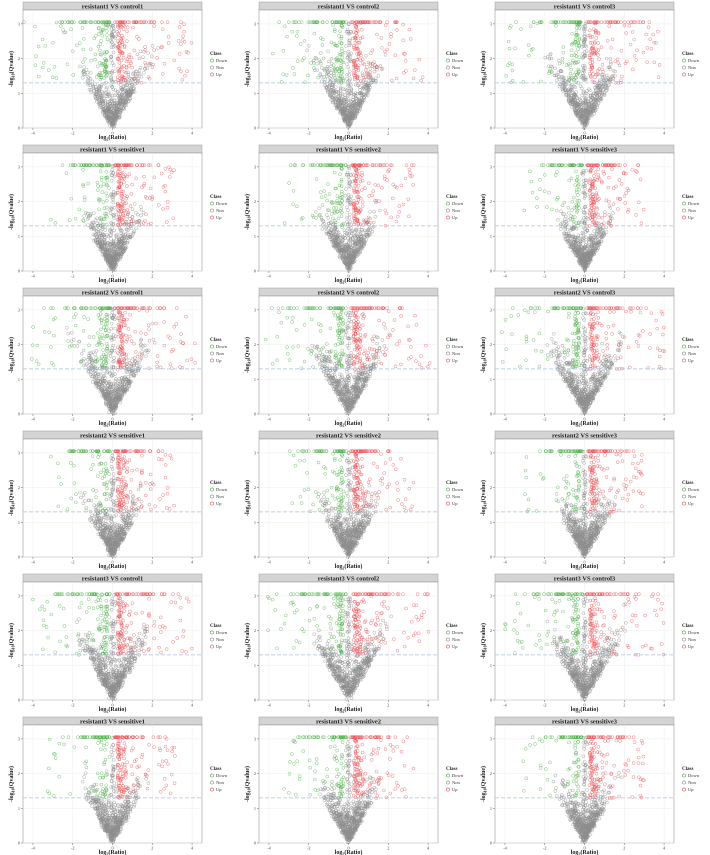  What do you see at coordinates (348, 7) in the screenshot?
I see `panel-title: resistant1 VS control2` at bounding box center [348, 7].